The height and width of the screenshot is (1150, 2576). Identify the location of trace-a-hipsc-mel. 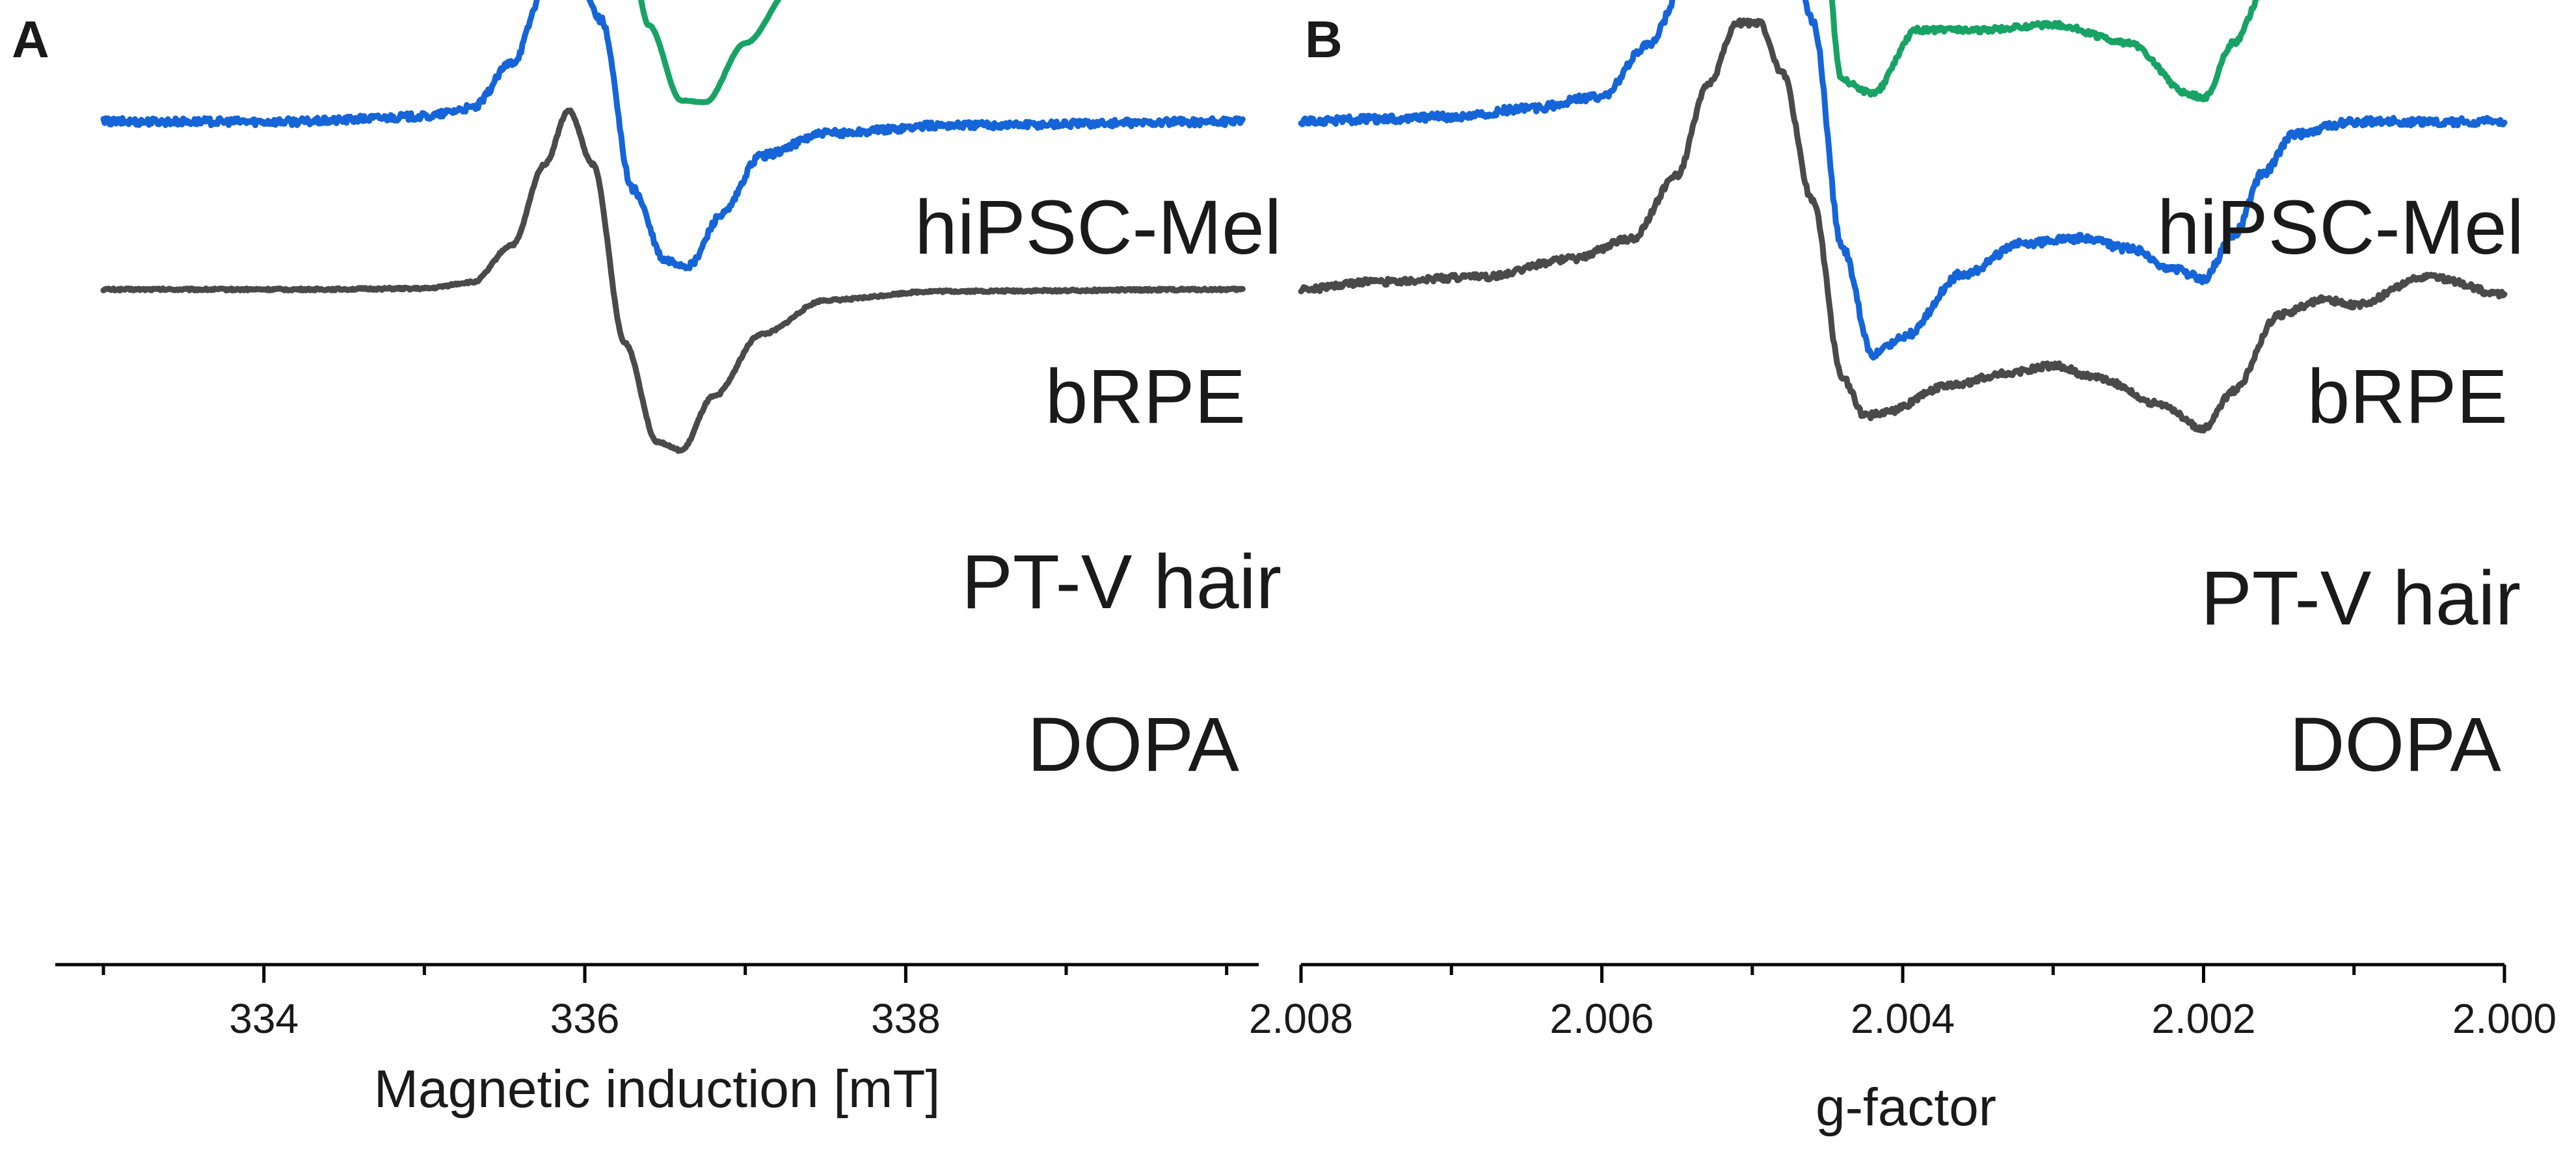
(673, 280).